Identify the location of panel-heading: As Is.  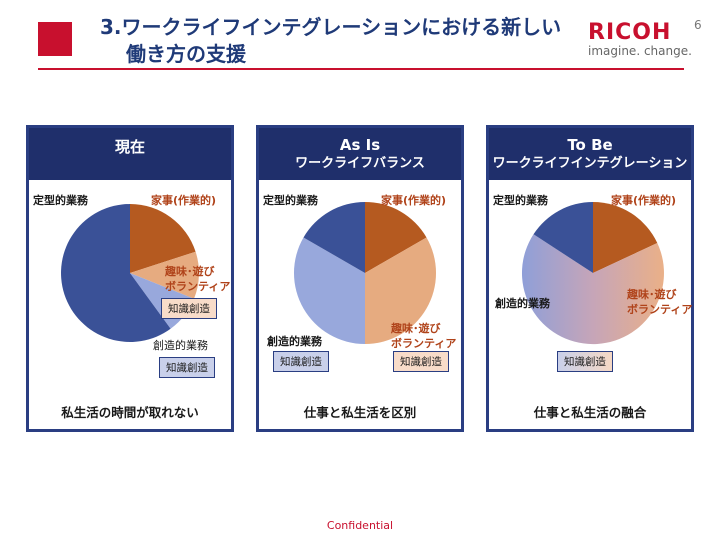
(360, 145).